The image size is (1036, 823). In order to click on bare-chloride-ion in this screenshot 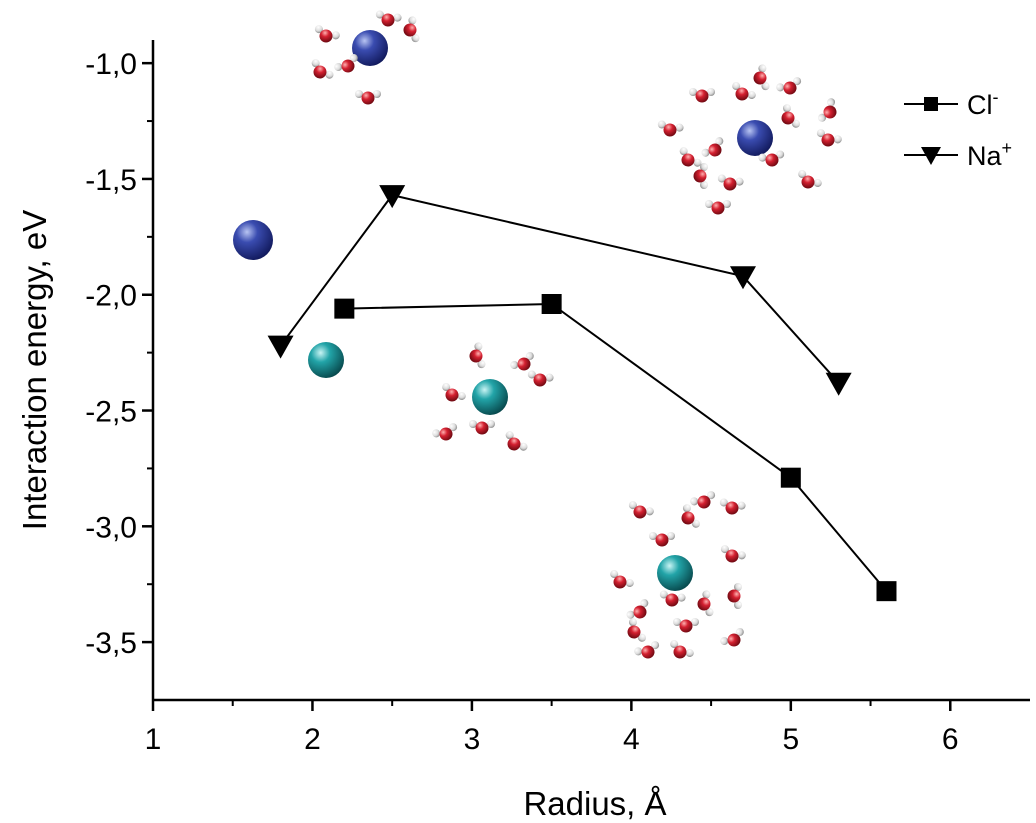, I will do `click(326, 360)`.